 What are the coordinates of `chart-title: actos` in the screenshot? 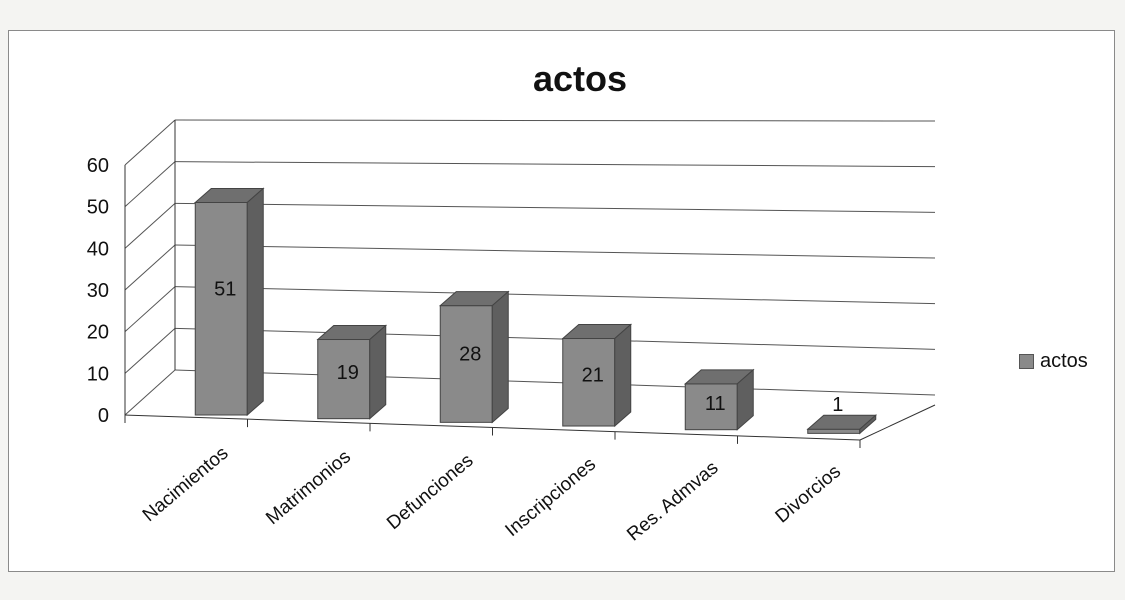 It's located at (580, 78).